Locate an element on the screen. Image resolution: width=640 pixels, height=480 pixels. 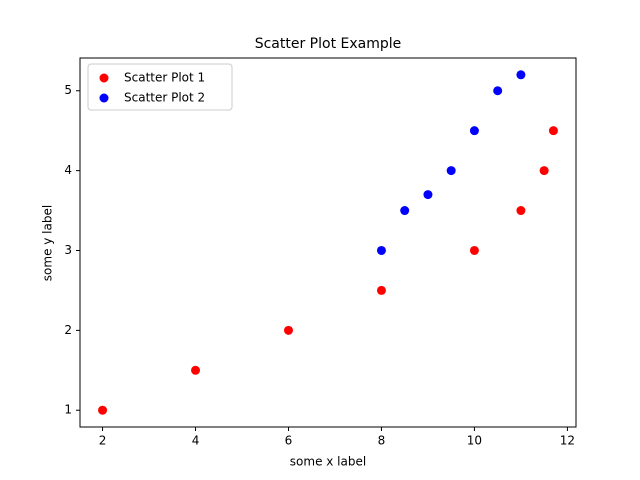
x-tick-label: 2 is located at coordinates (103, 441).